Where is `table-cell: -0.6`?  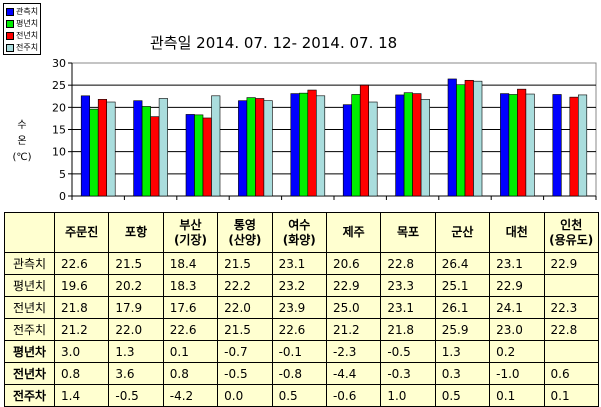
table-cell: -0.6 is located at coordinates (353, 395).